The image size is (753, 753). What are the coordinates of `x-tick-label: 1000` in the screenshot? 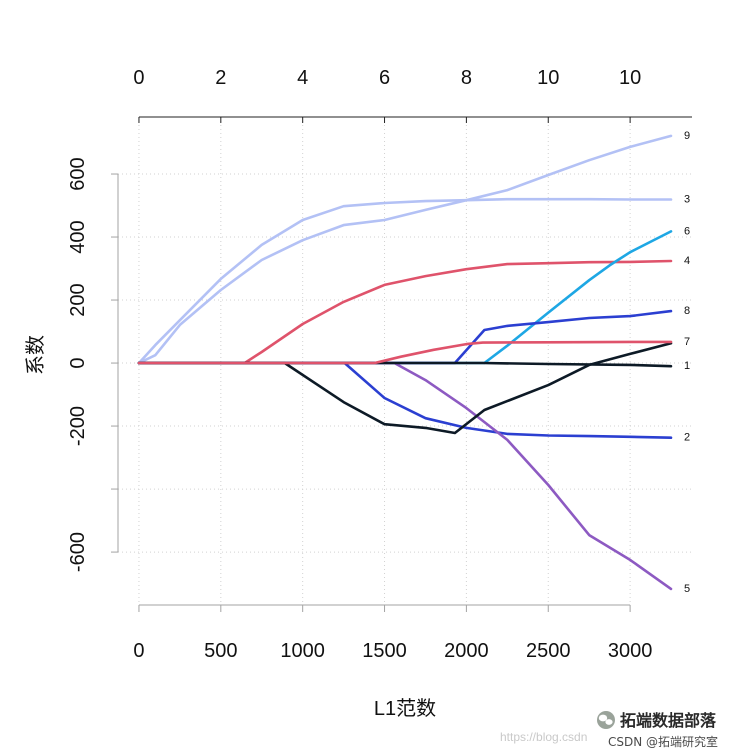 It's located at (302, 651).